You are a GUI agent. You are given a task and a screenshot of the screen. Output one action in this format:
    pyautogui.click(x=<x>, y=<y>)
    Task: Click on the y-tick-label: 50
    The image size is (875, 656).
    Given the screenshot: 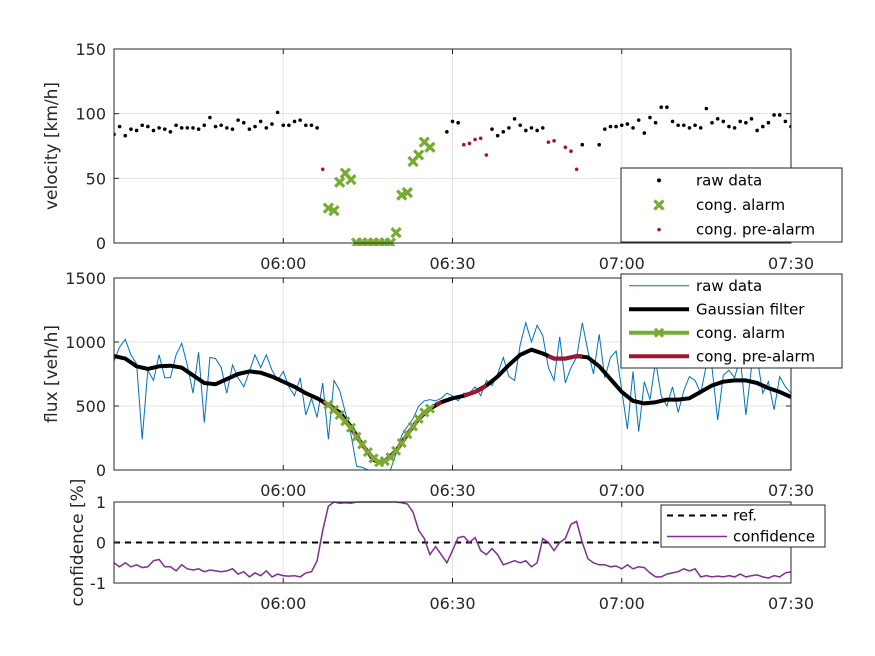 What is the action you would take?
    pyautogui.click(x=96, y=178)
    